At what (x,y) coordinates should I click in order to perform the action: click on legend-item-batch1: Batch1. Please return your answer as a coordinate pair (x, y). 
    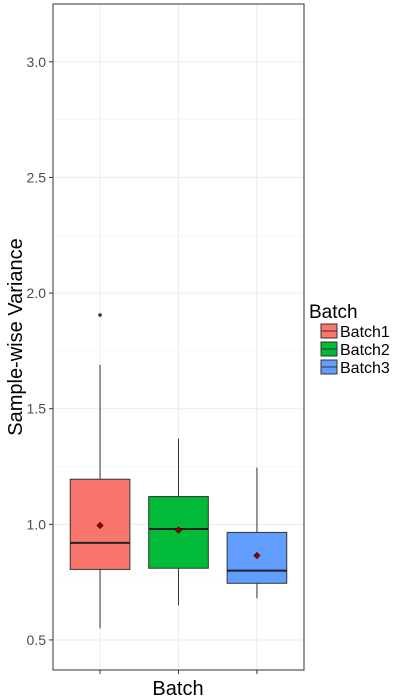
    Looking at the image, I should click on (355, 332).